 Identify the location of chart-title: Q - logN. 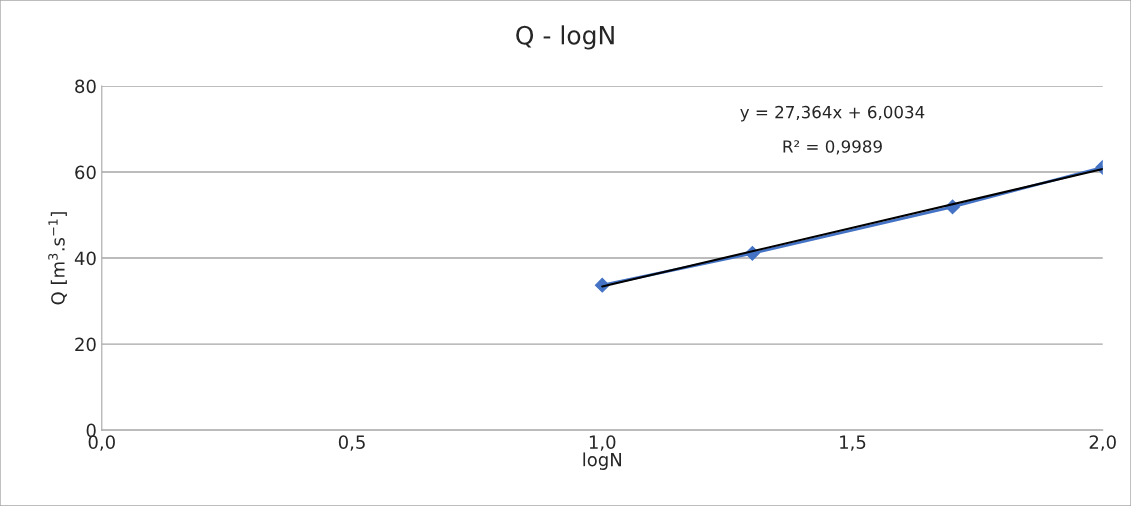
(565, 37).